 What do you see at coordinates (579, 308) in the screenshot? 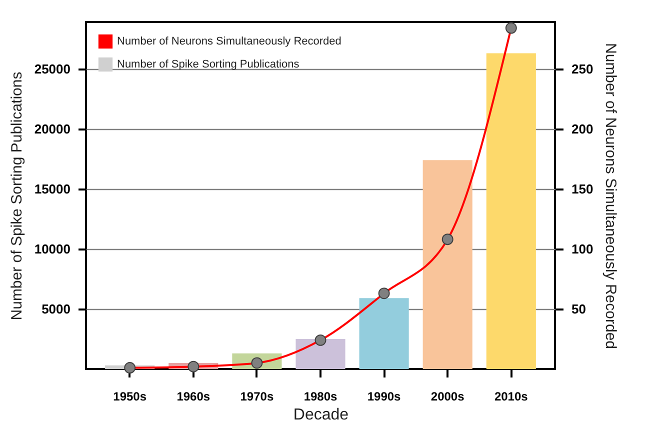
I see `y2-tick-label: 50` at bounding box center [579, 308].